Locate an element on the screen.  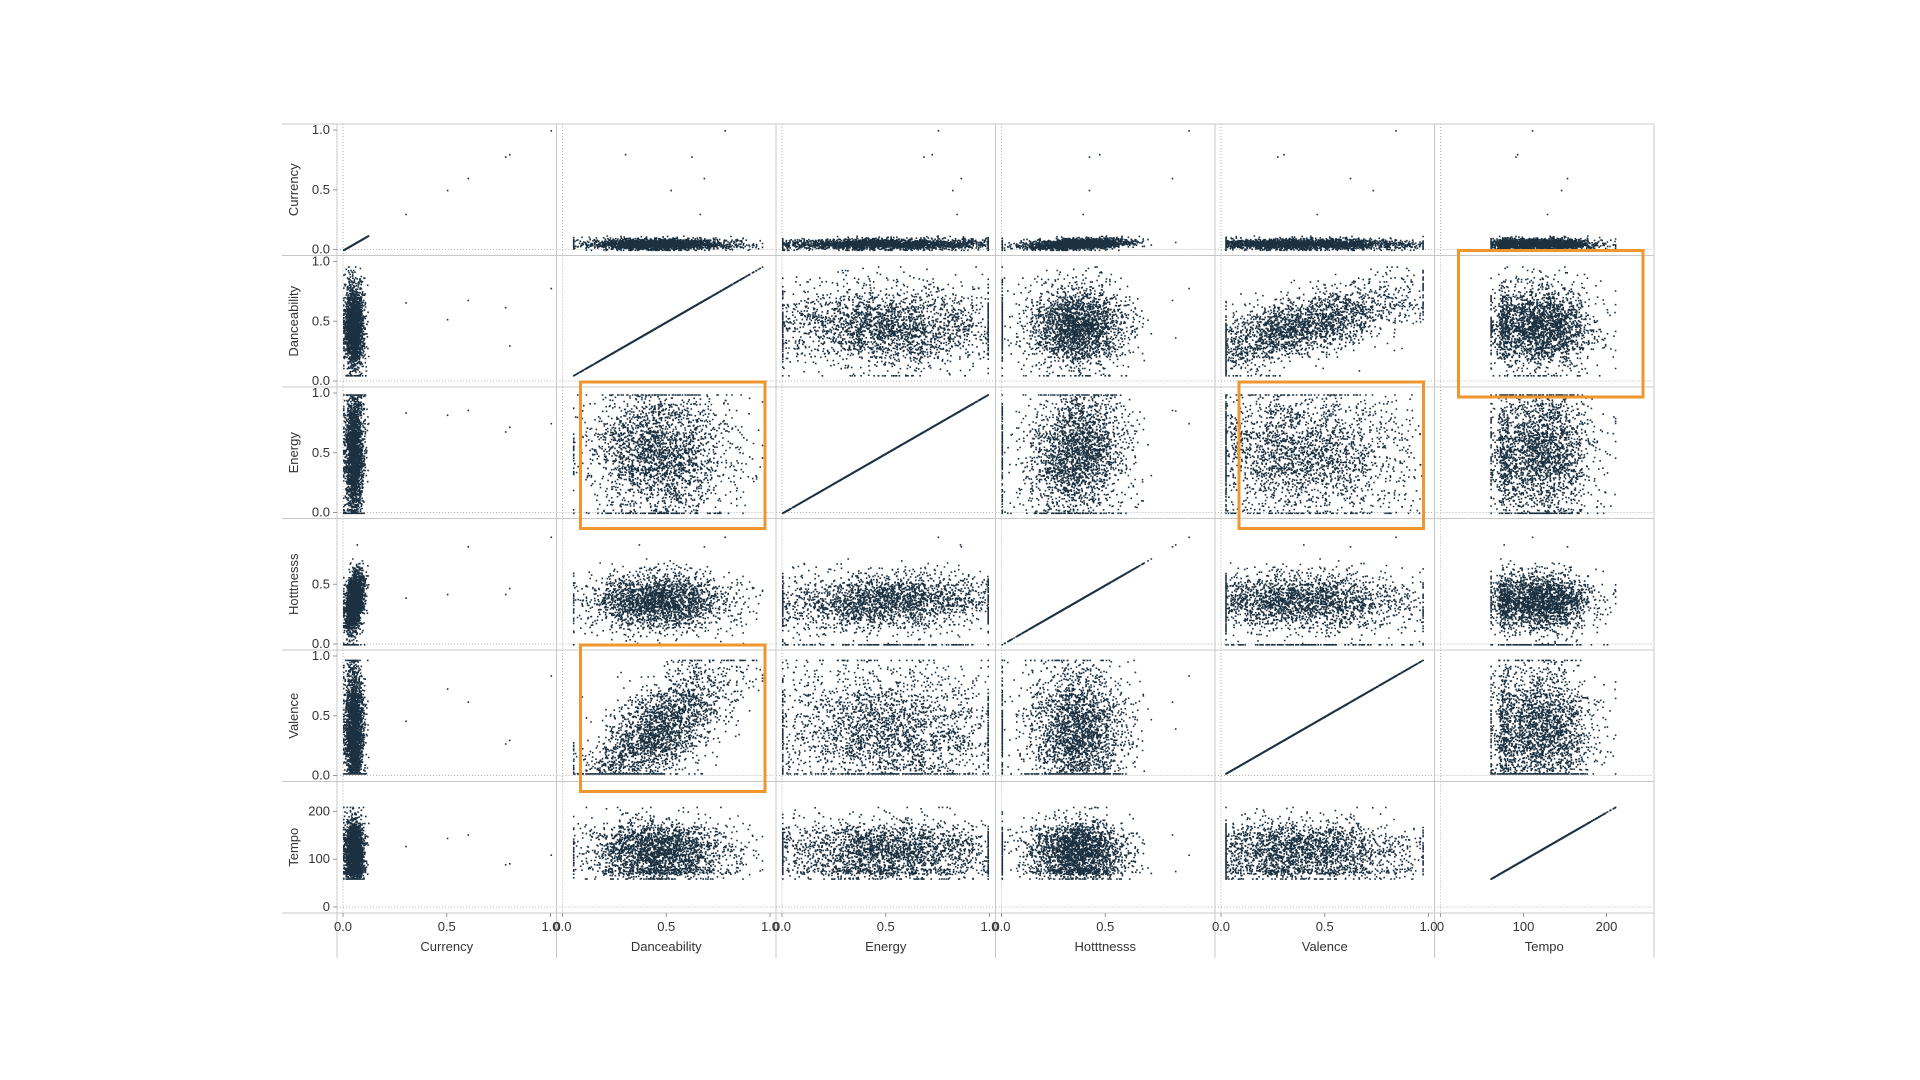
panel-danceability-vs-currency is located at coordinates (447, 321).